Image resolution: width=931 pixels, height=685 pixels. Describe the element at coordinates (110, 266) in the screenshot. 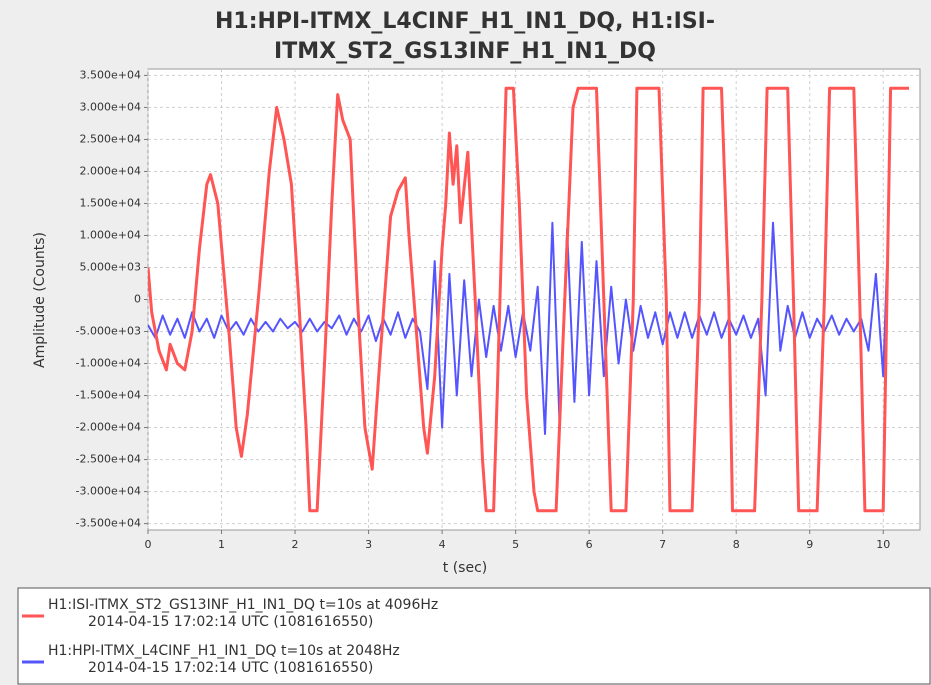

I see `y-tick-label: 5.000e+03` at that location.